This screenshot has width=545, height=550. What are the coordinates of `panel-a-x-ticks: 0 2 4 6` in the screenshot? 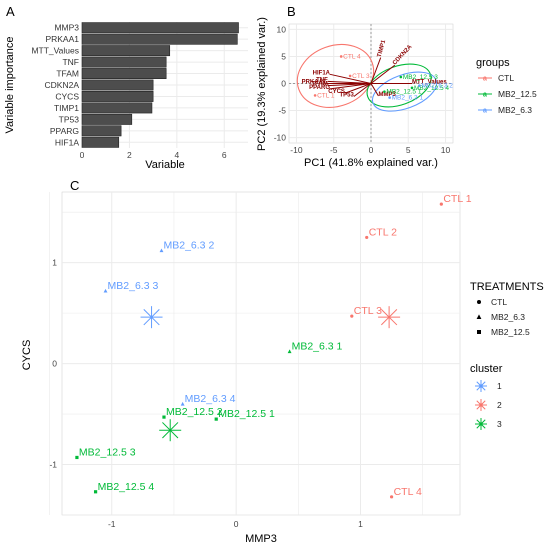 It's located at (153, 155).